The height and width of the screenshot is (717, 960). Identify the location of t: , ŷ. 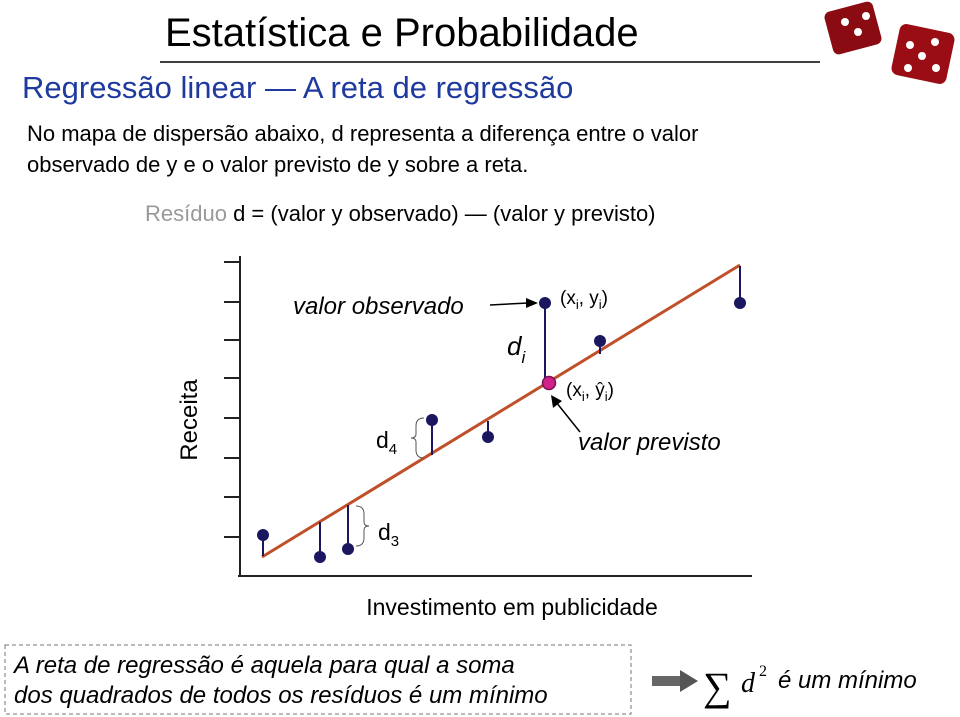
(595, 390).